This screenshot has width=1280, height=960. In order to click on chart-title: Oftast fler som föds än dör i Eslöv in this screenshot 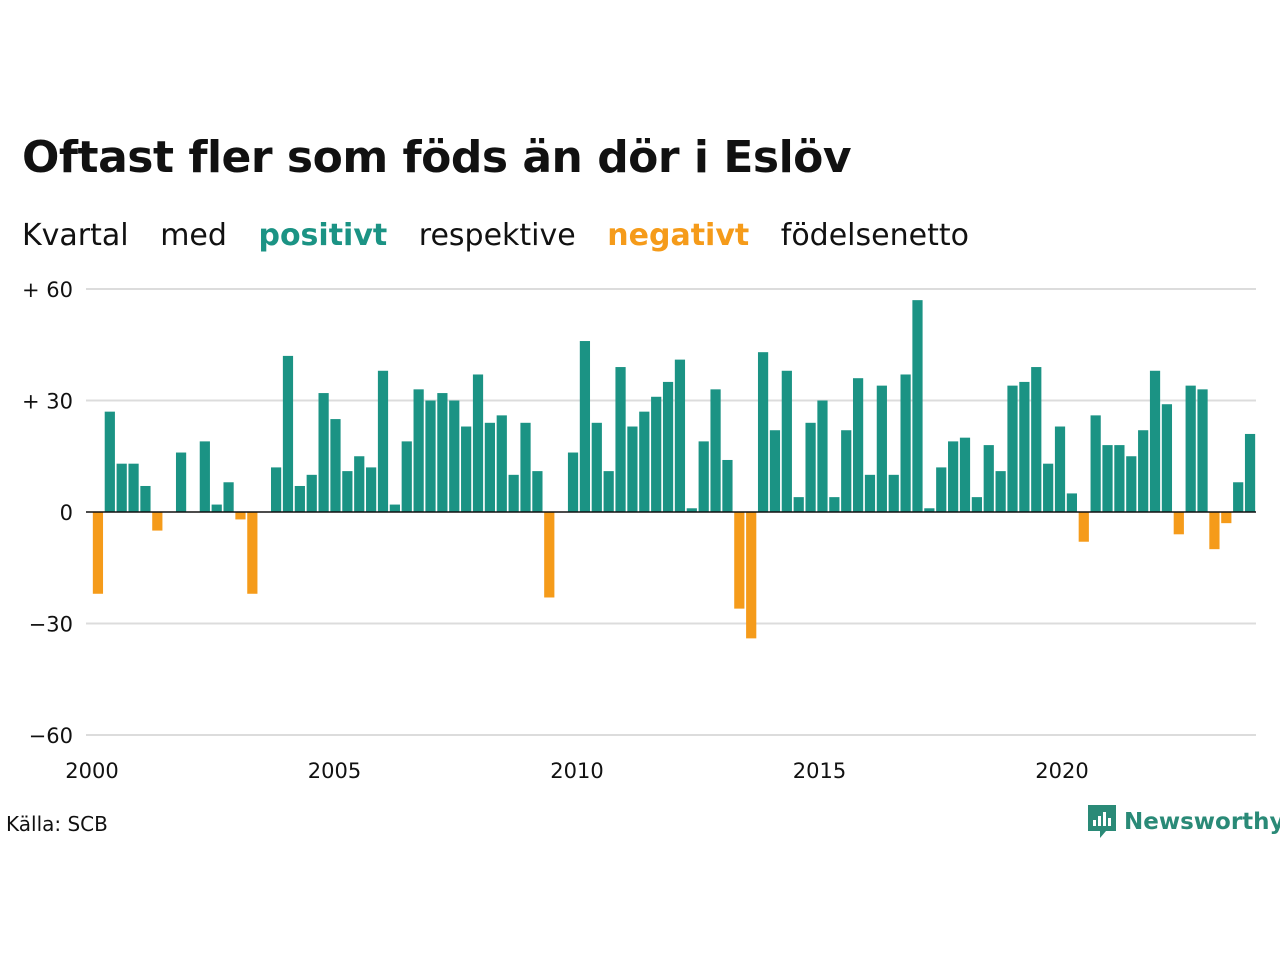, I will do `click(437, 157)`.